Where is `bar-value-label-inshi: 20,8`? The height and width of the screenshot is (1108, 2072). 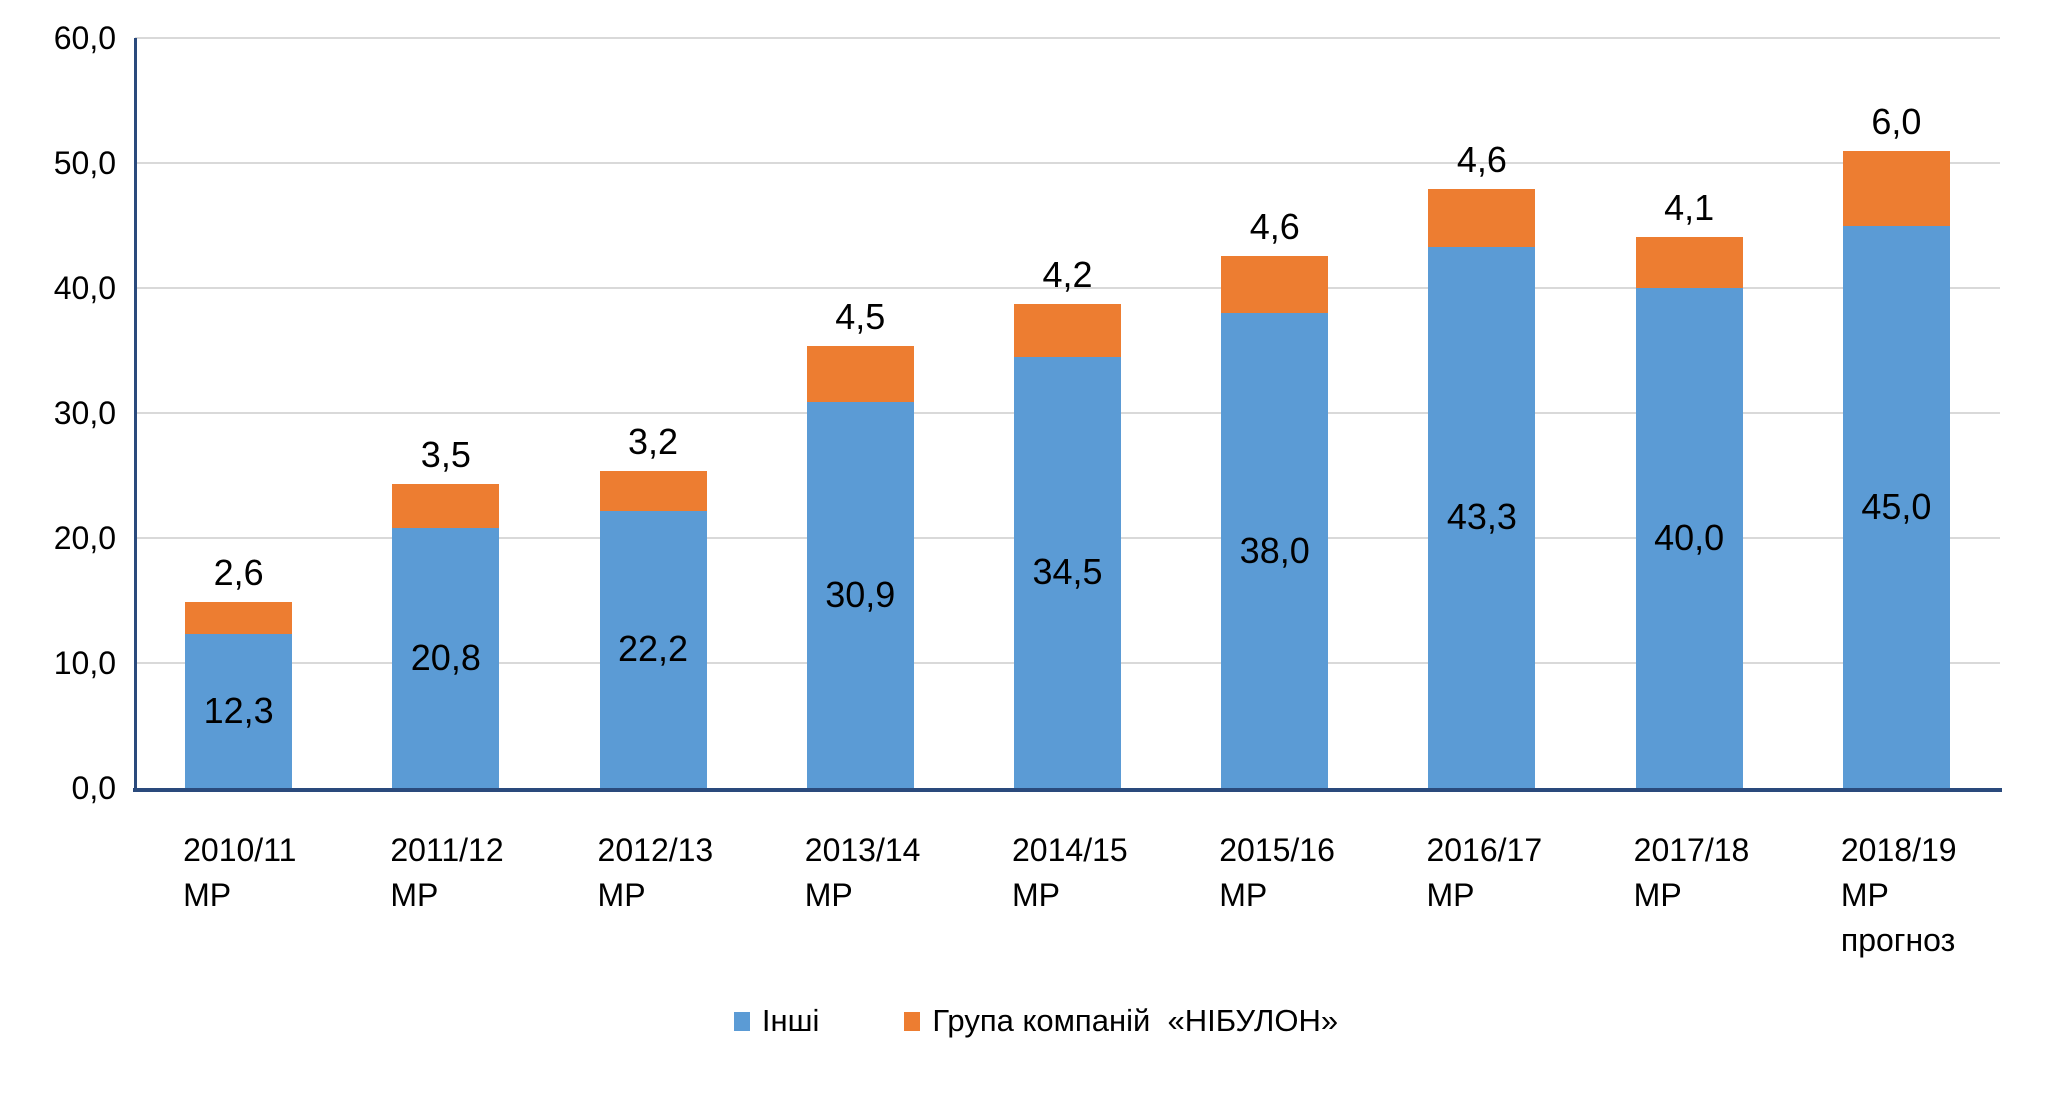
bar-value-label-inshi: 20,8 is located at coordinates (445, 657).